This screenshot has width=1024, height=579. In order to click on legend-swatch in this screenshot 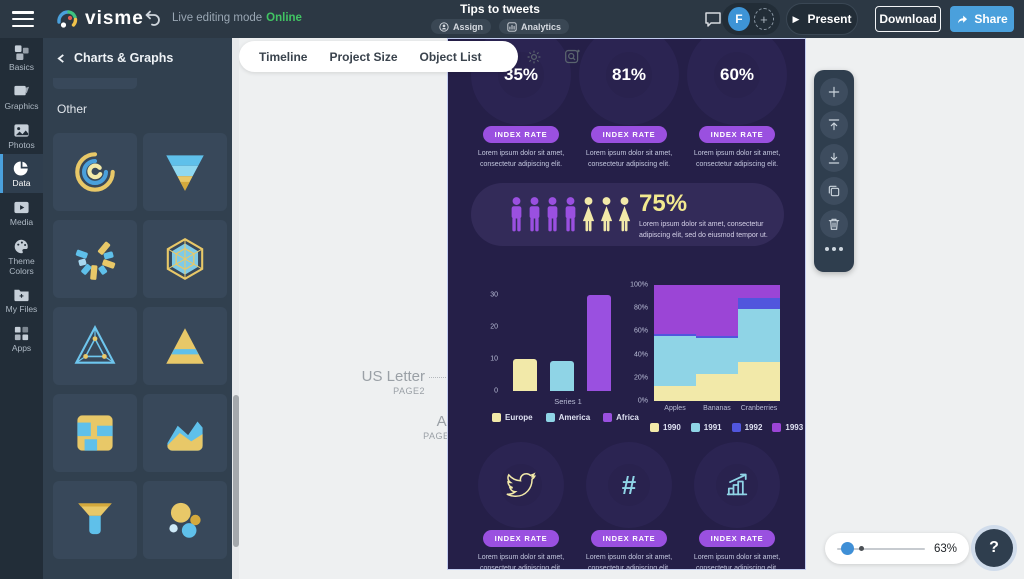, I will do `click(550, 417)`.